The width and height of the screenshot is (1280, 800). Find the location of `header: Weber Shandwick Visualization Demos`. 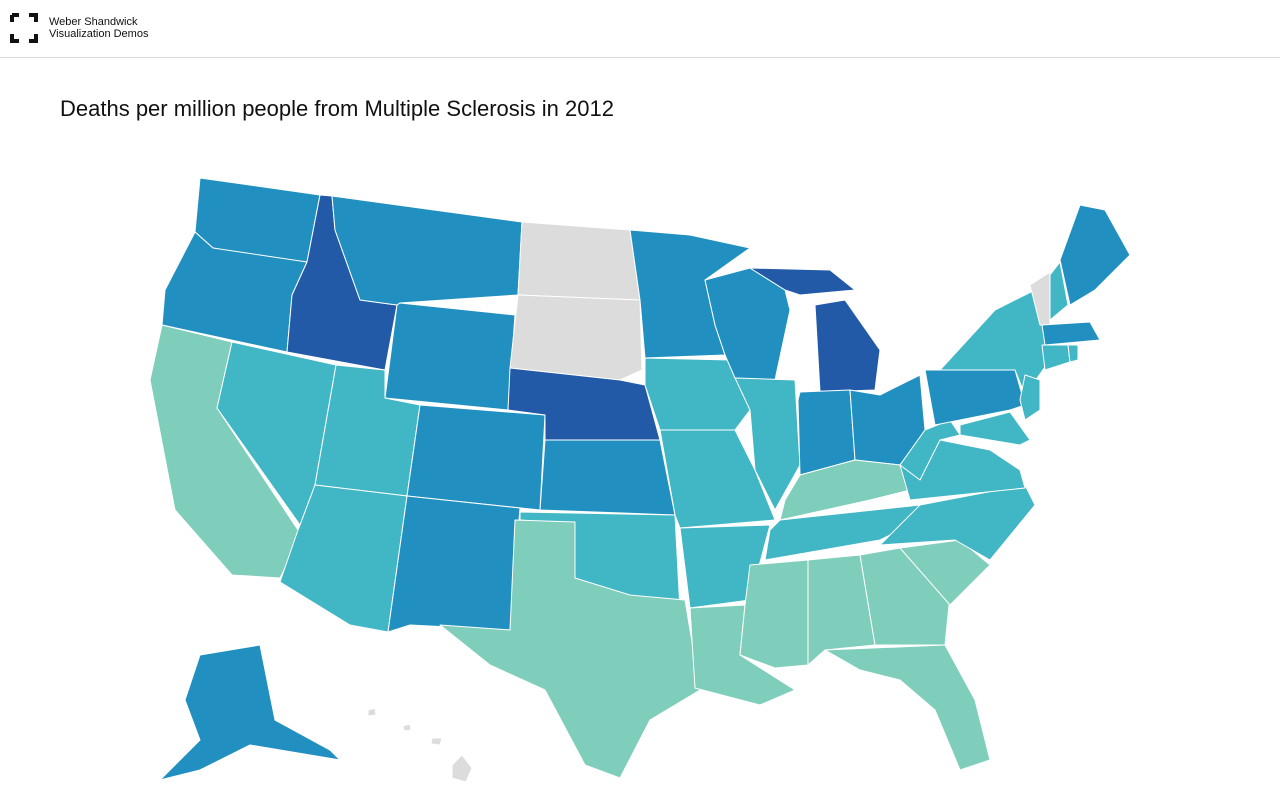

header: Weber Shandwick Visualization Demos is located at coordinates (640, 29).